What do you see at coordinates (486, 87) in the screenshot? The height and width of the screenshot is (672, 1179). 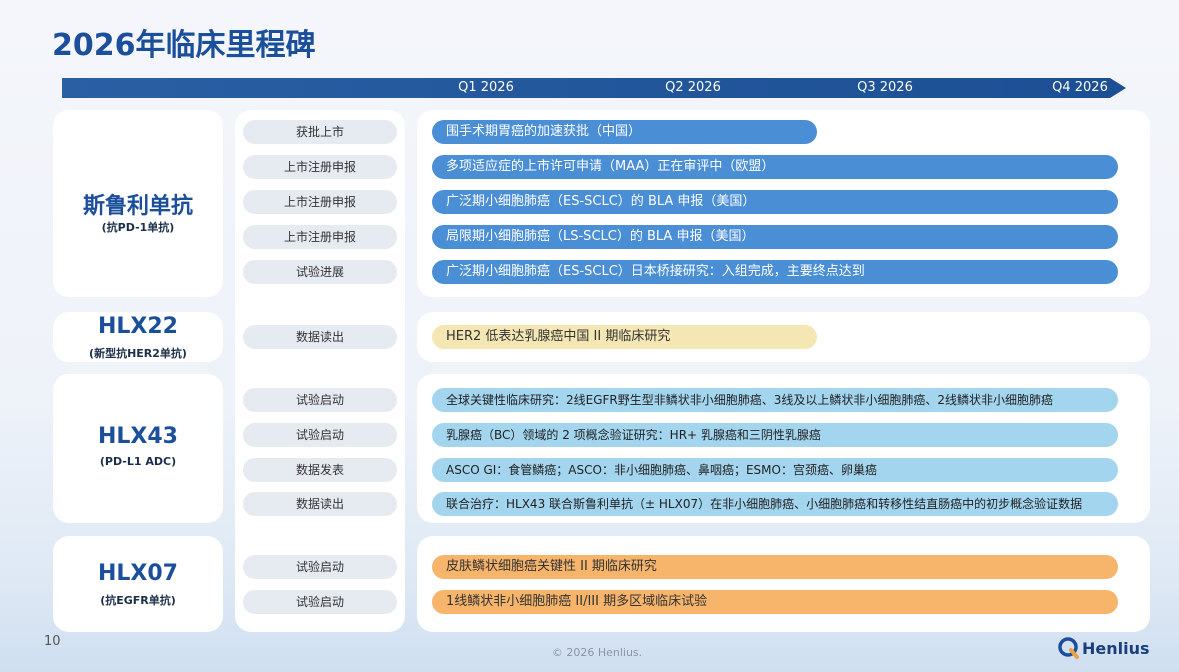 I see `quarter-label: Q1 2026` at bounding box center [486, 87].